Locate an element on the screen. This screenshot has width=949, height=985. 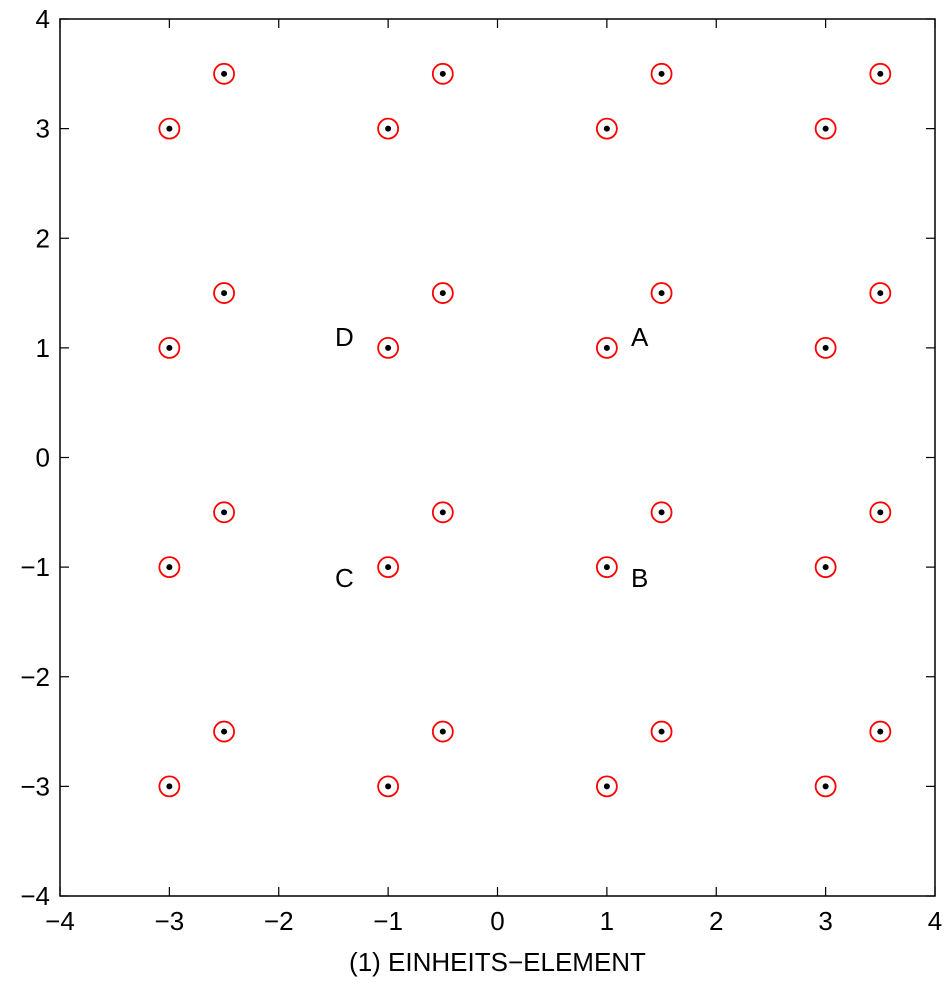
point-label-a: A is located at coordinates (640, 337).